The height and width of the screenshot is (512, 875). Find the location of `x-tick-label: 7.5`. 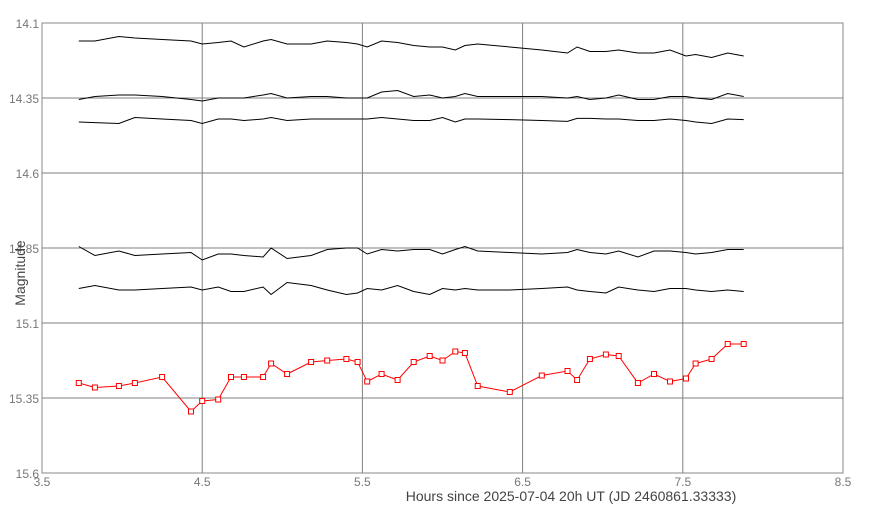

x-tick-label: 7.5 is located at coordinates (682, 482).